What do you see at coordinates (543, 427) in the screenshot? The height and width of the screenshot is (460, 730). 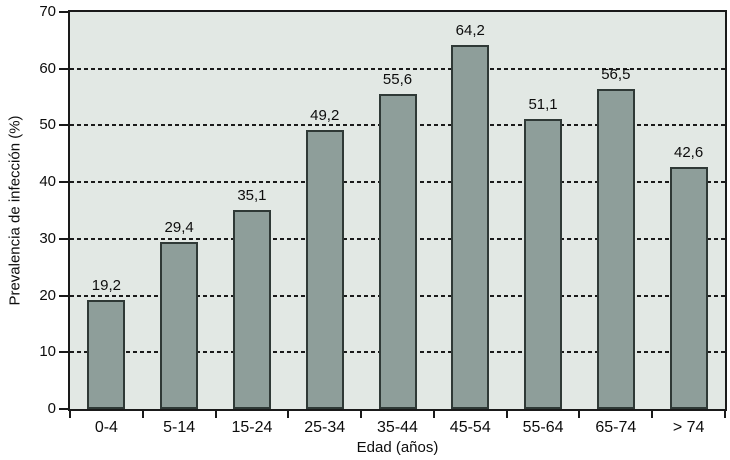 I see `x-category-label-55-64: 55-64` at bounding box center [543, 427].